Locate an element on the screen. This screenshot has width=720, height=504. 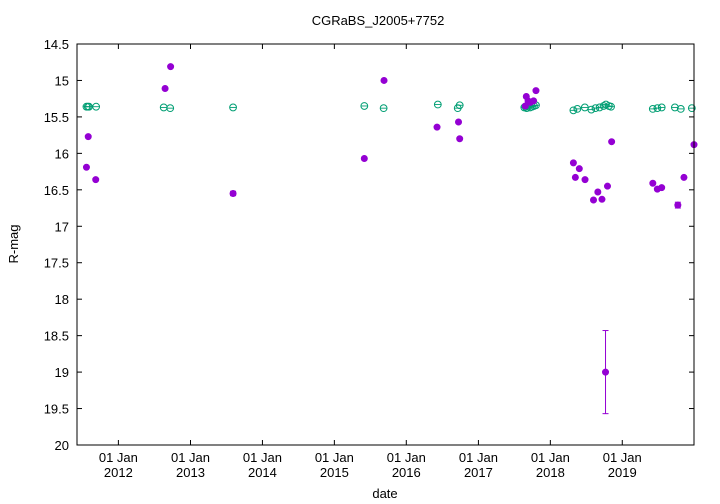
y-tick-label: 15 is located at coordinates (62, 80).